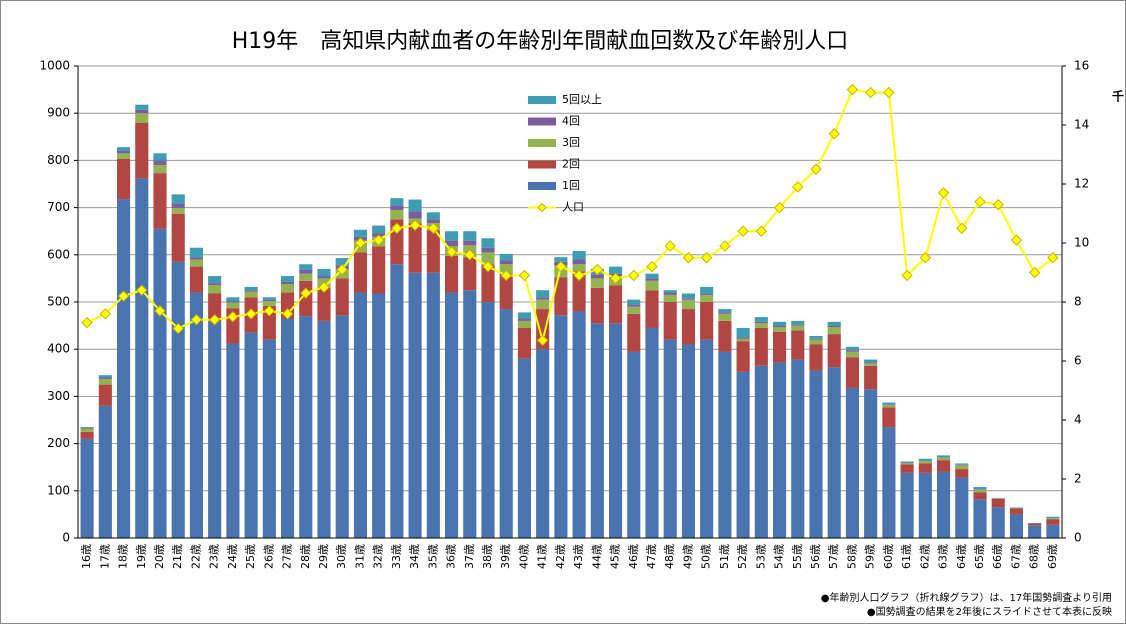  I want to click on x-tick-label: 33歳, so click(396, 556).